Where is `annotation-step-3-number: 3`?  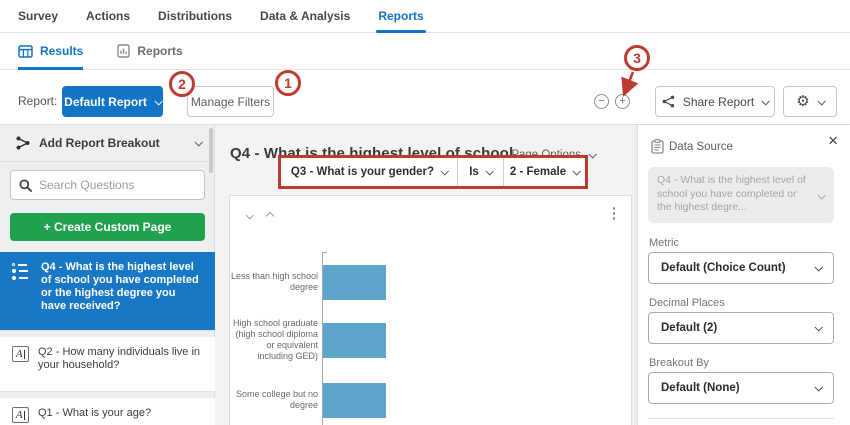
annotation-step-3-number: 3 is located at coordinates (637, 58).